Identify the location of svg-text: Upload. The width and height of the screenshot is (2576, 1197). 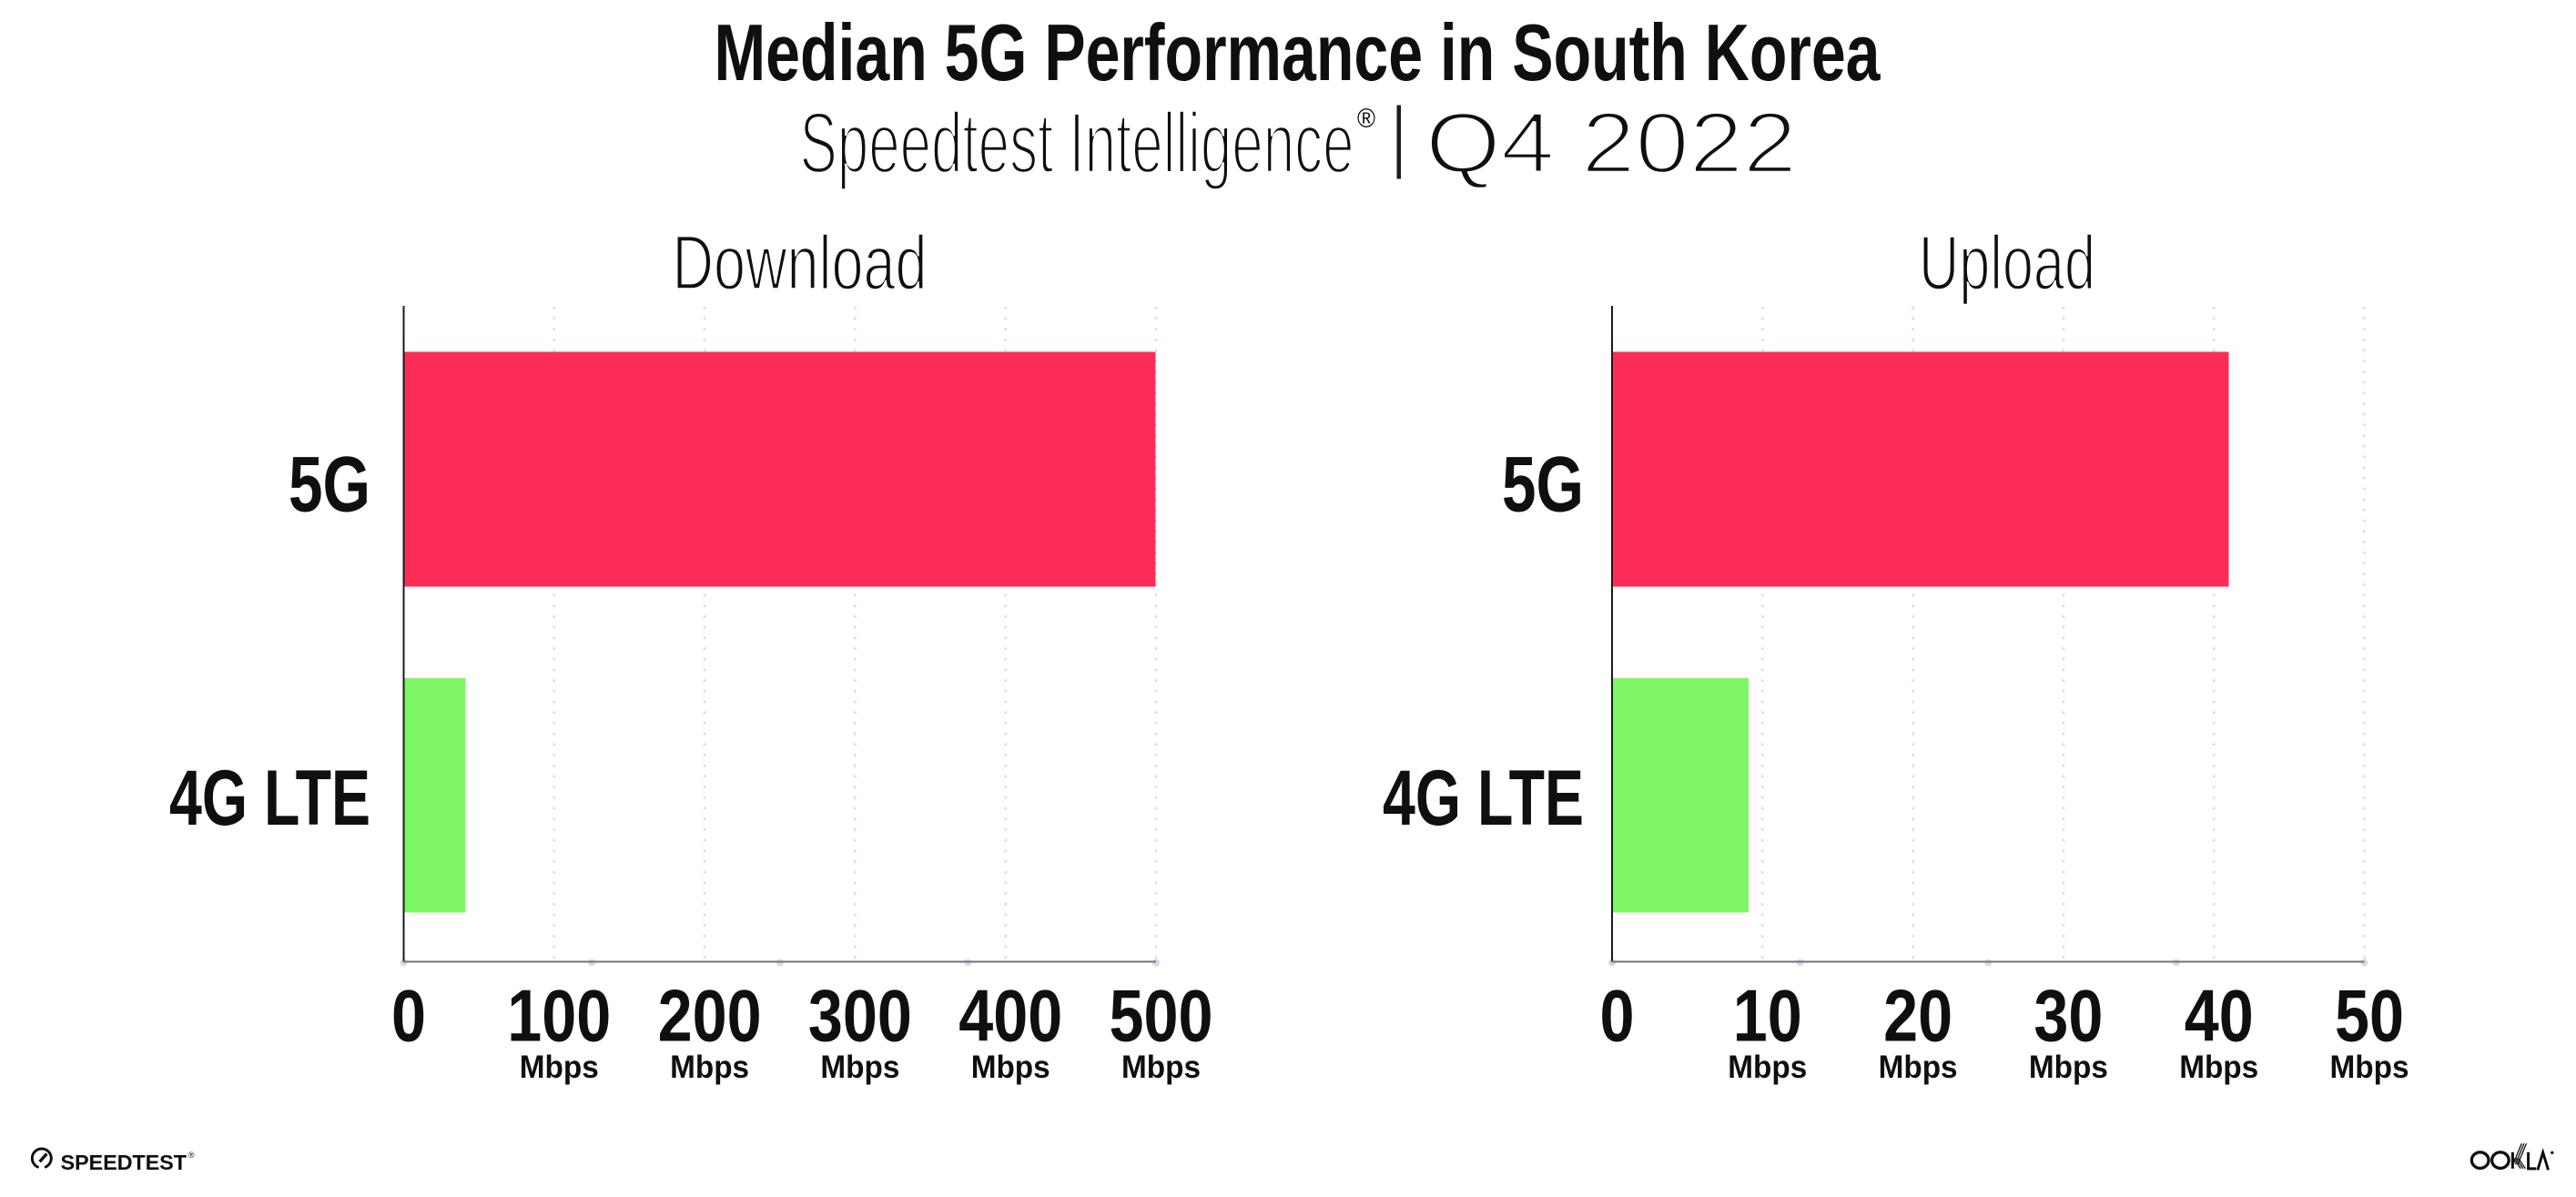
(2007, 262).